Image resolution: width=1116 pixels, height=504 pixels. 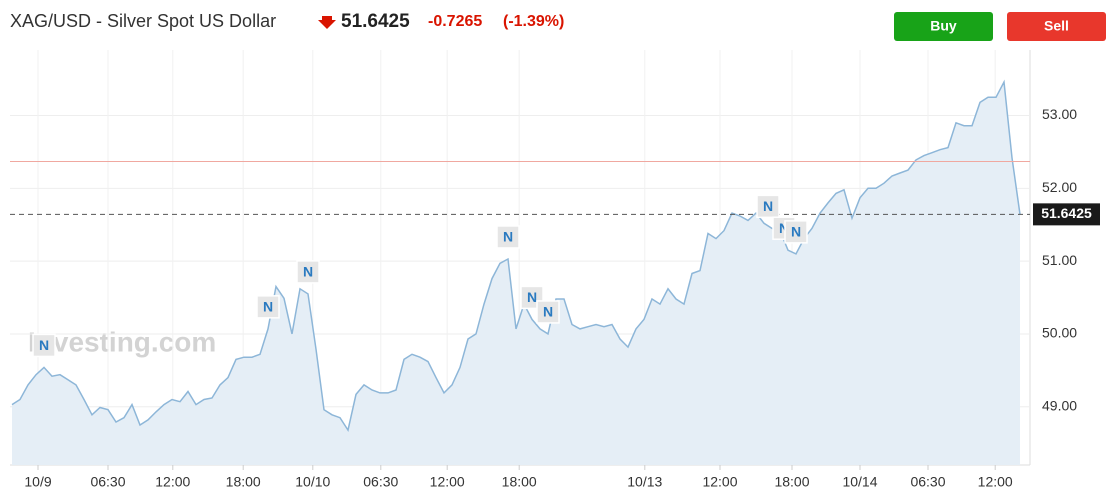 What do you see at coordinates (1059, 187) in the screenshot?
I see `y-tick-label: 52.00` at bounding box center [1059, 187].